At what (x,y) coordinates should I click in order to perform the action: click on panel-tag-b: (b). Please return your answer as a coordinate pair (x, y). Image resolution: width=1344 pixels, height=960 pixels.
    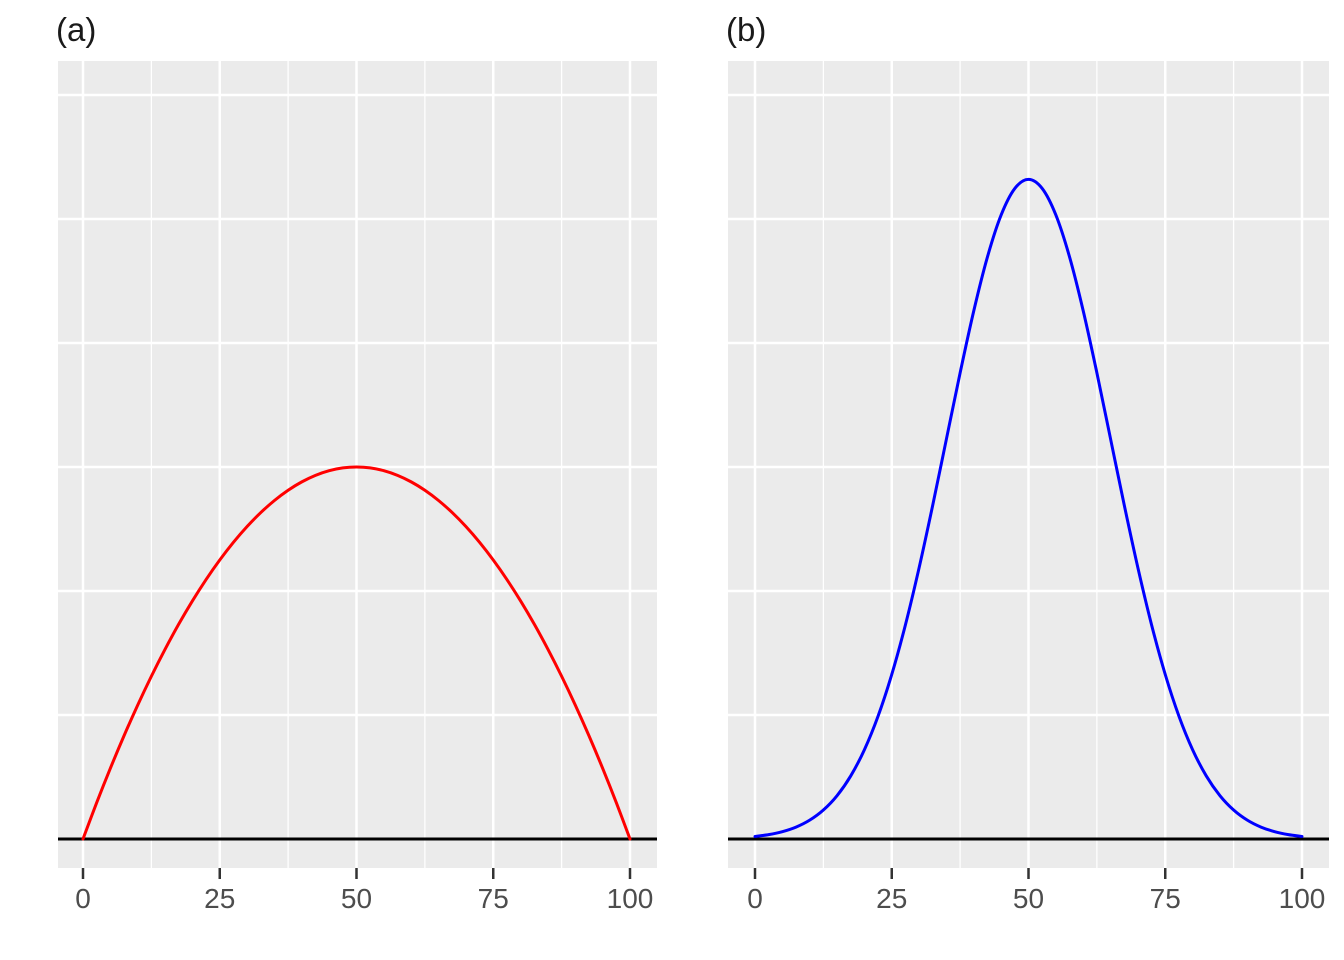
    Looking at the image, I should click on (746, 29).